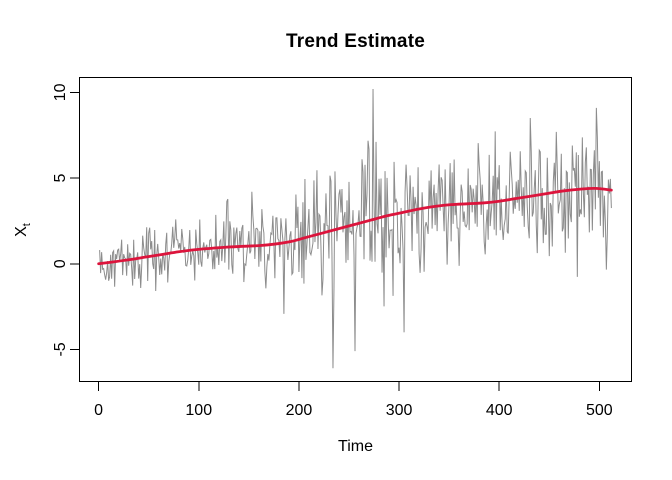  What do you see at coordinates (299, 410) in the screenshot?
I see `x-tick-label: 200` at bounding box center [299, 410].